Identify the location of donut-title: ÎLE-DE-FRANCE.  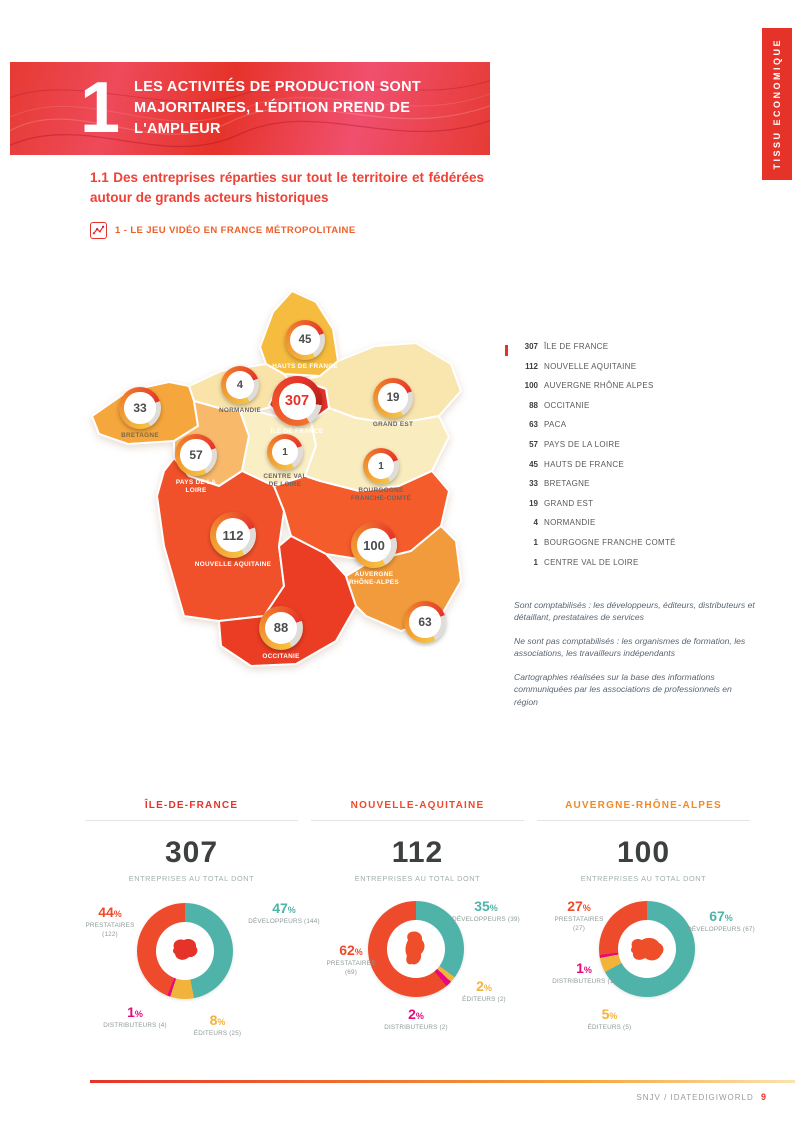
(191, 810).